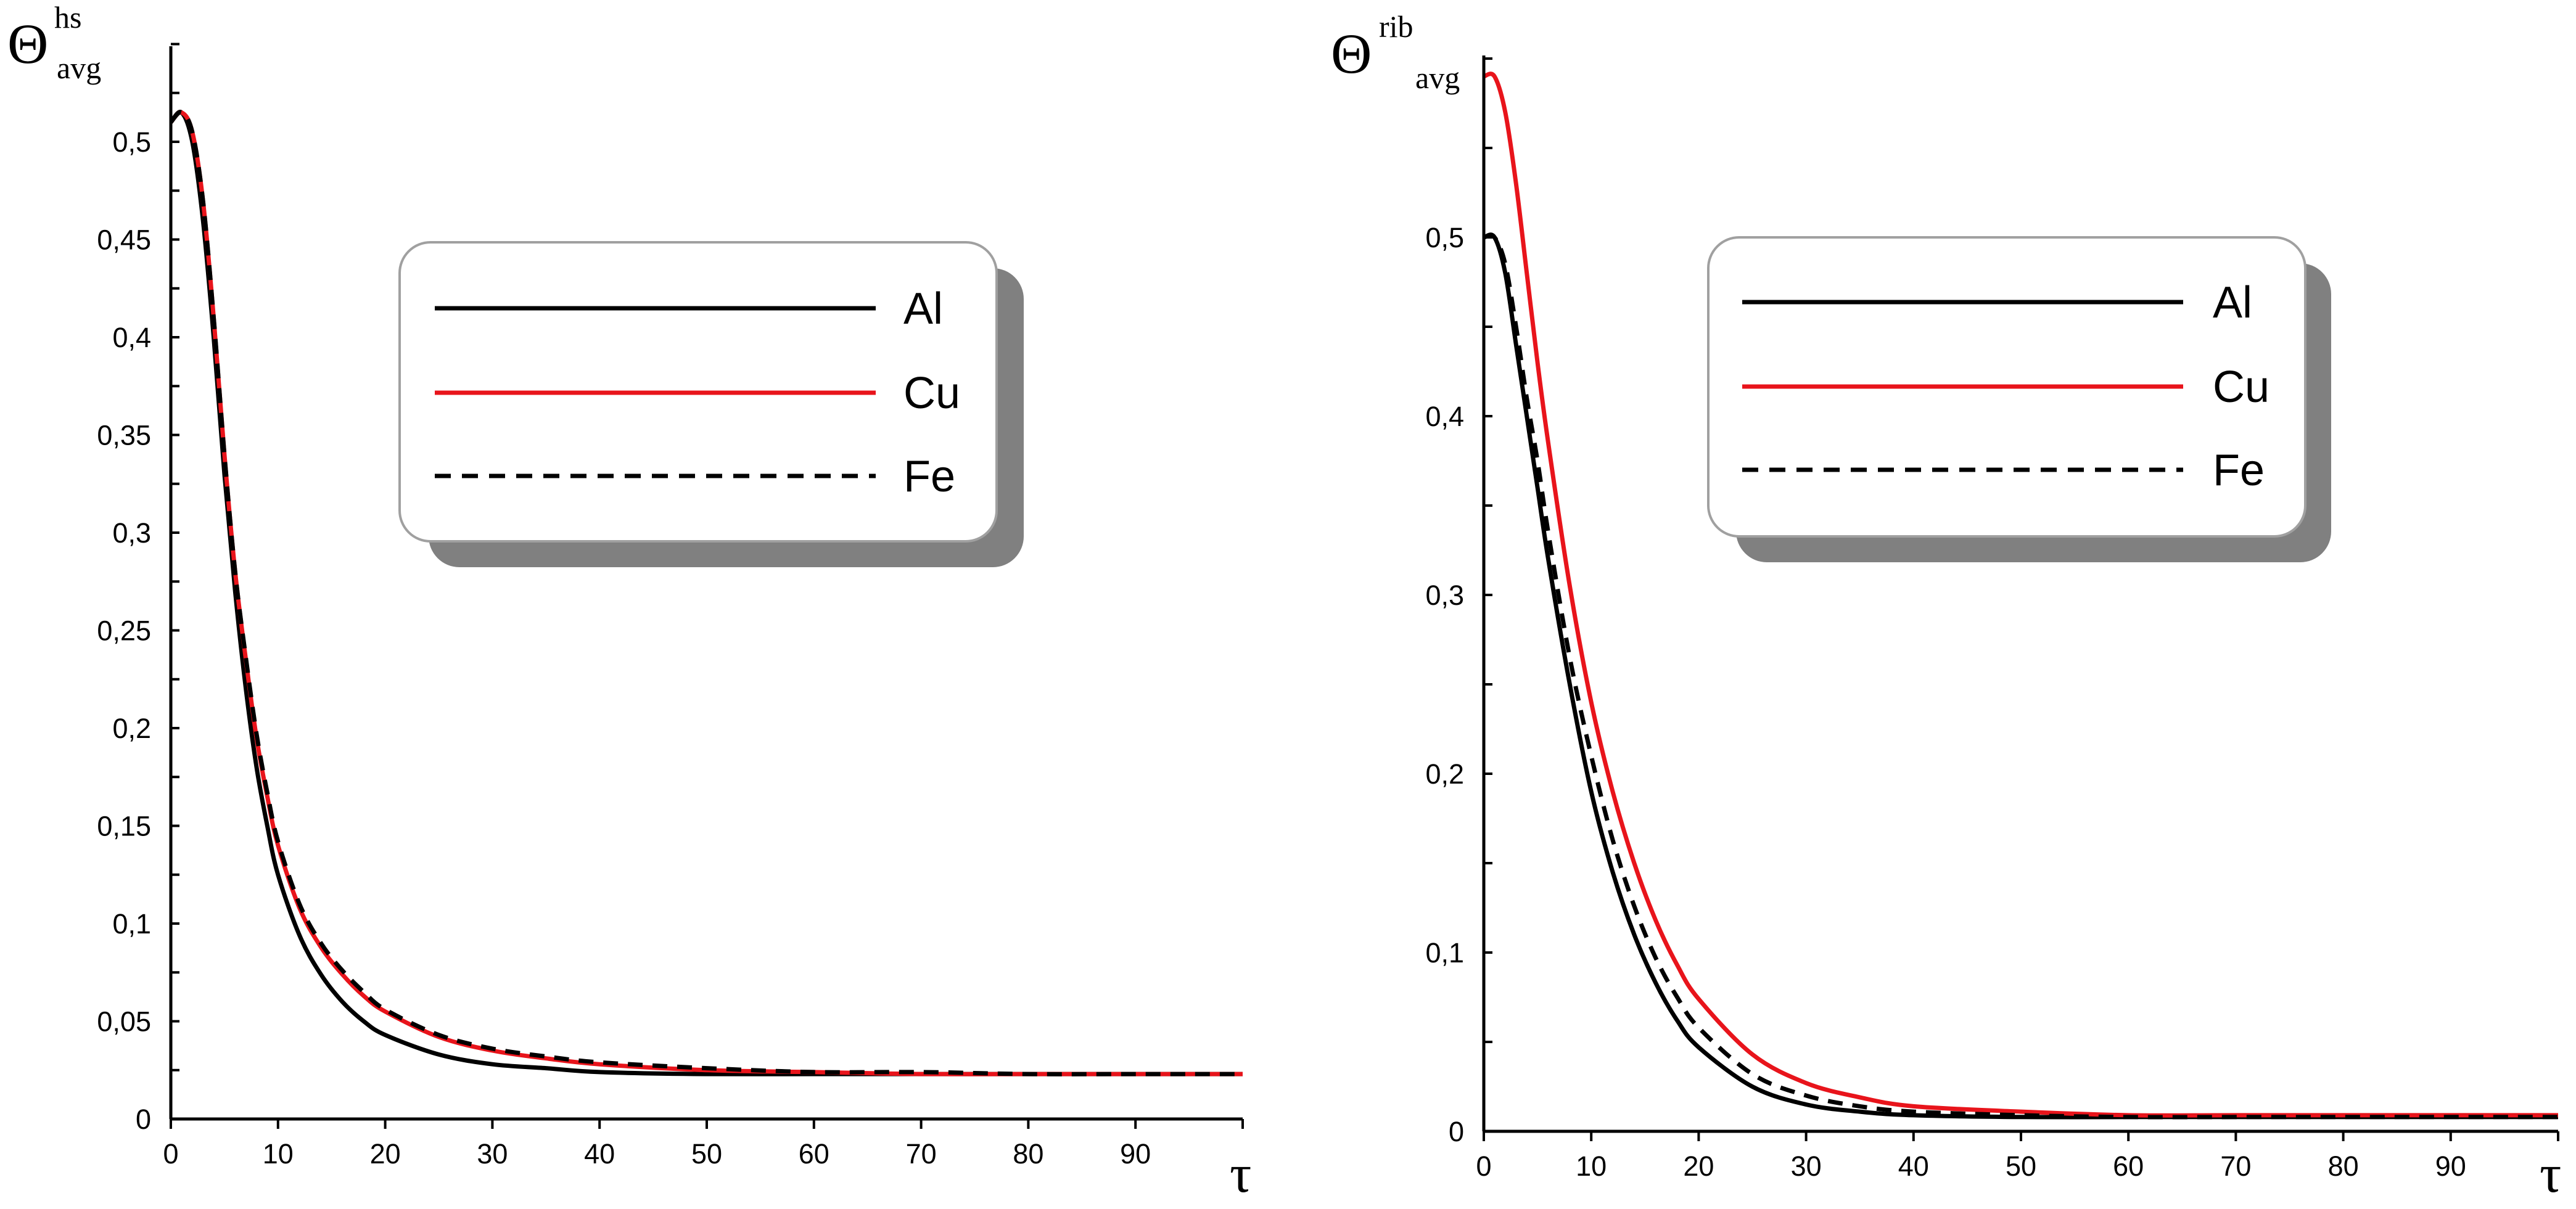 The width and height of the screenshot is (2576, 1209). What do you see at coordinates (1396, 26) in the screenshot?
I see `y-axis-label-sup-right: rib` at bounding box center [1396, 26].